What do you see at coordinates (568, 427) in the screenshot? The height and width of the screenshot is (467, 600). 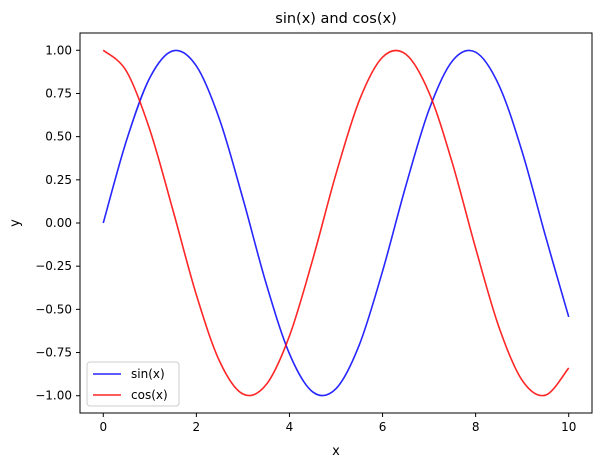 I see `x-tick-label: 10` at bounding box center [568, 427].